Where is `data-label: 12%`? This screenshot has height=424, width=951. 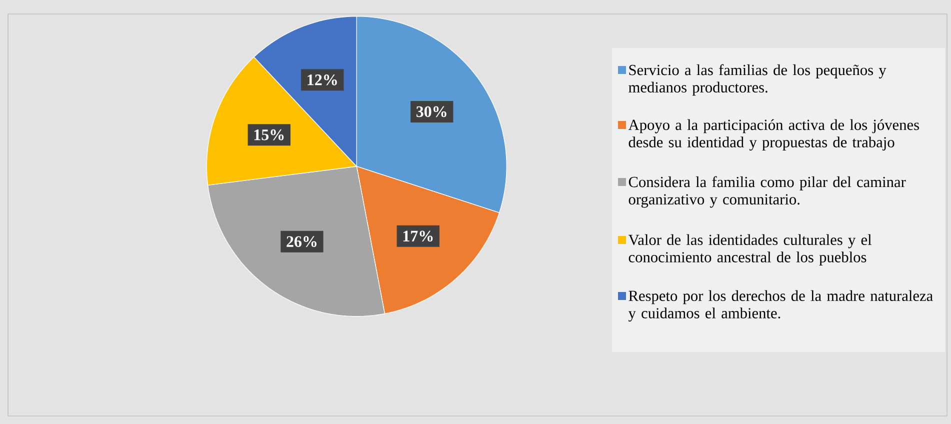 data-label: 12% is located at coordinates (322, 80).